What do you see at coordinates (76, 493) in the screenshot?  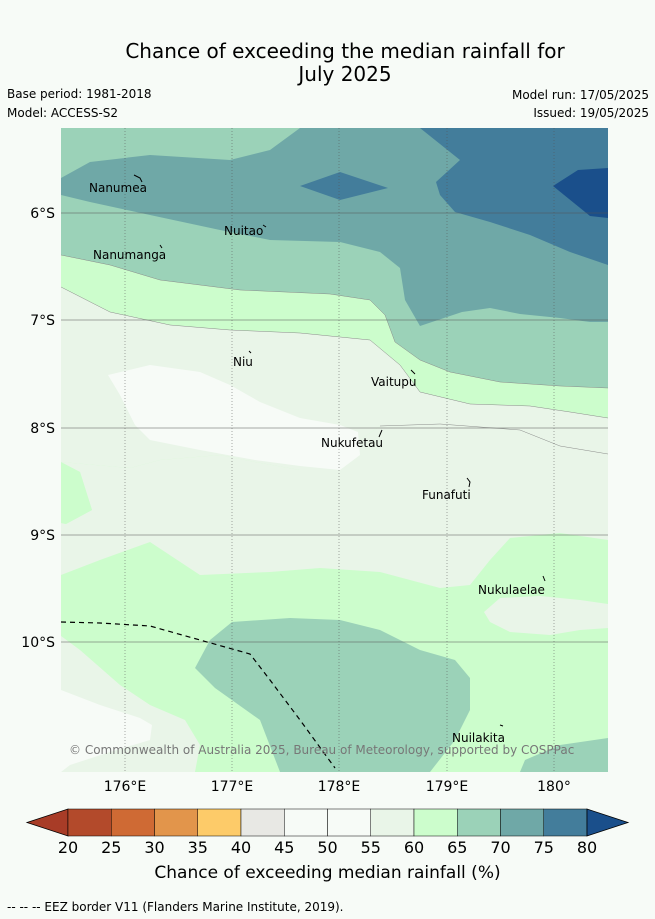 I see `band-60-65-west` at bounding box center [76, 493].